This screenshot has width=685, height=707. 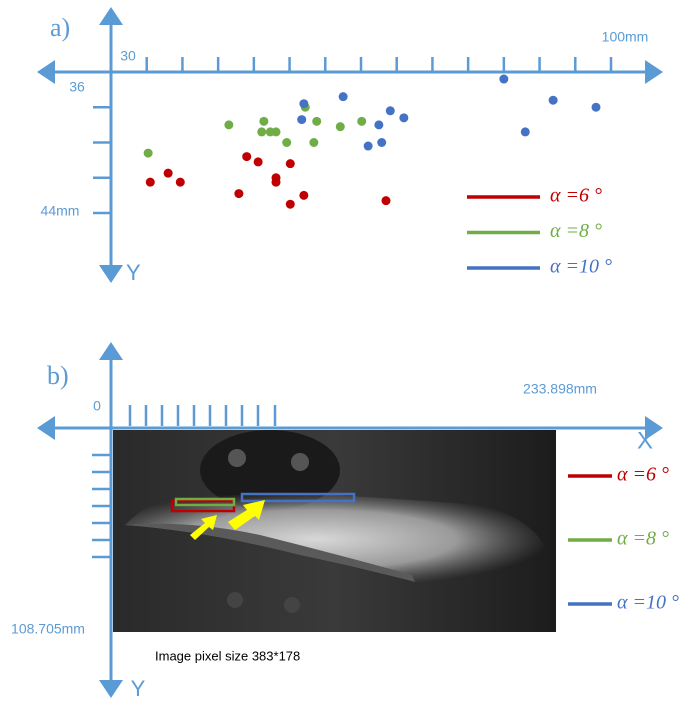 What do you see at coordinates (576, 231) in the screenshot?
I see `legend-label: α =8 °` at bounding box center [576, 231].